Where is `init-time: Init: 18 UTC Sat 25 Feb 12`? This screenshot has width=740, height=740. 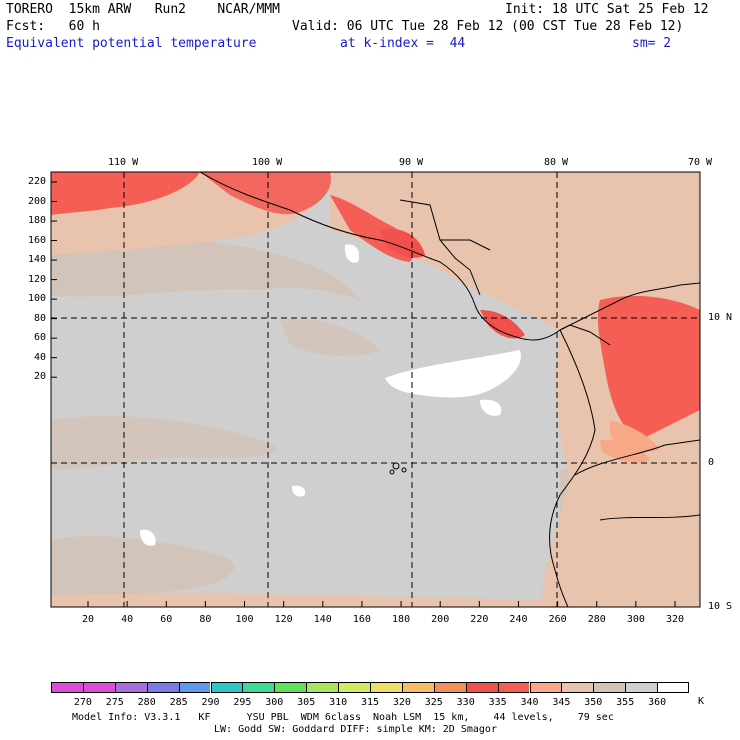
init-time: Init: 18 UTC Sat 25 Feb 12 is located at coordinates (607, 9).